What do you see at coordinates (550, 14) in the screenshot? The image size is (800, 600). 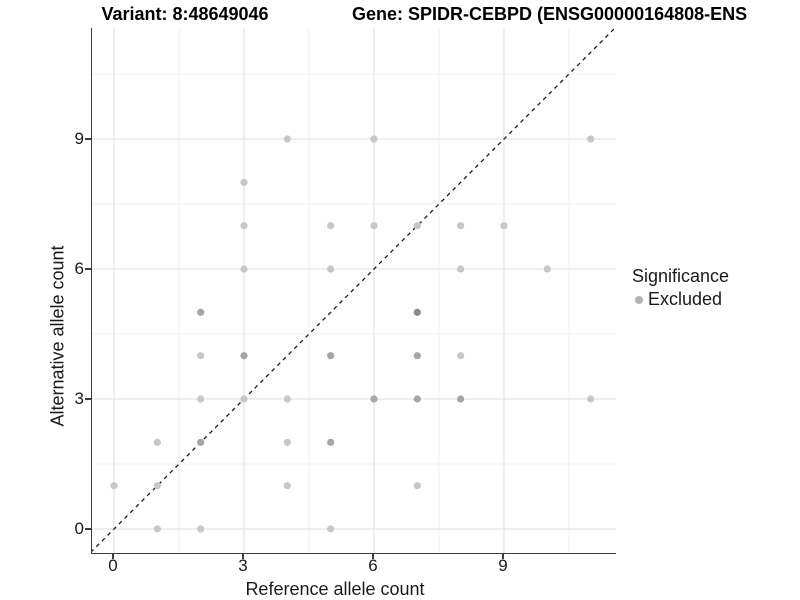 I see `plot-title-gene: Gene: SPIDR-CEBPD (ENSG00000164808-ENS` at bounding box center [550, 14].